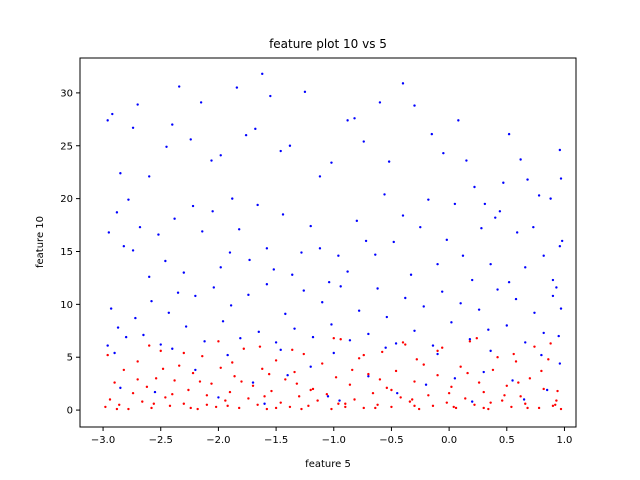 The height and width of the screenshot is (480, 640). What do you see at coordinates (565, 440) in the screenshot?
I see `x-tick-label: 1.0` at bounding box center [565, 440].